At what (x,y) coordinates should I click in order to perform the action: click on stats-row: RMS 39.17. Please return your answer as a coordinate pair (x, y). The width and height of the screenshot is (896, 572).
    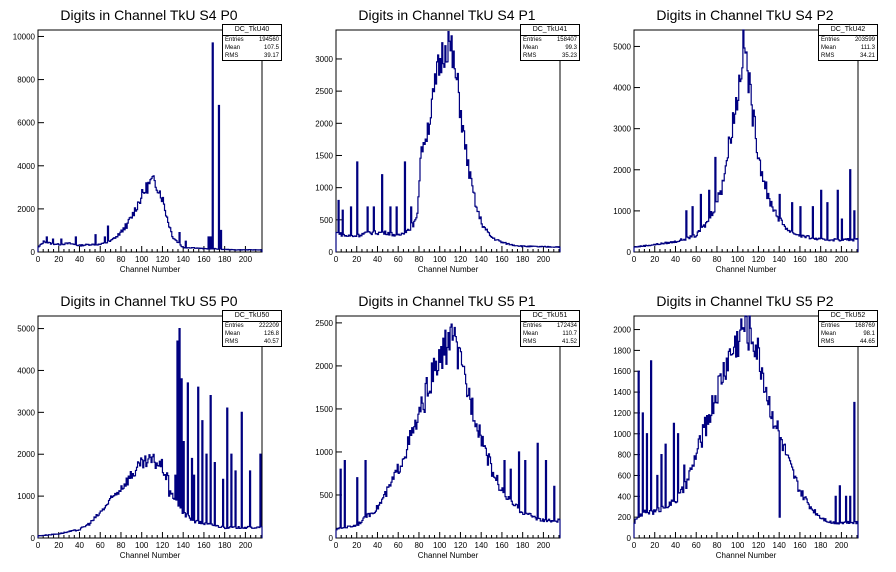
    Looking at the image, I should click on (252, 56).